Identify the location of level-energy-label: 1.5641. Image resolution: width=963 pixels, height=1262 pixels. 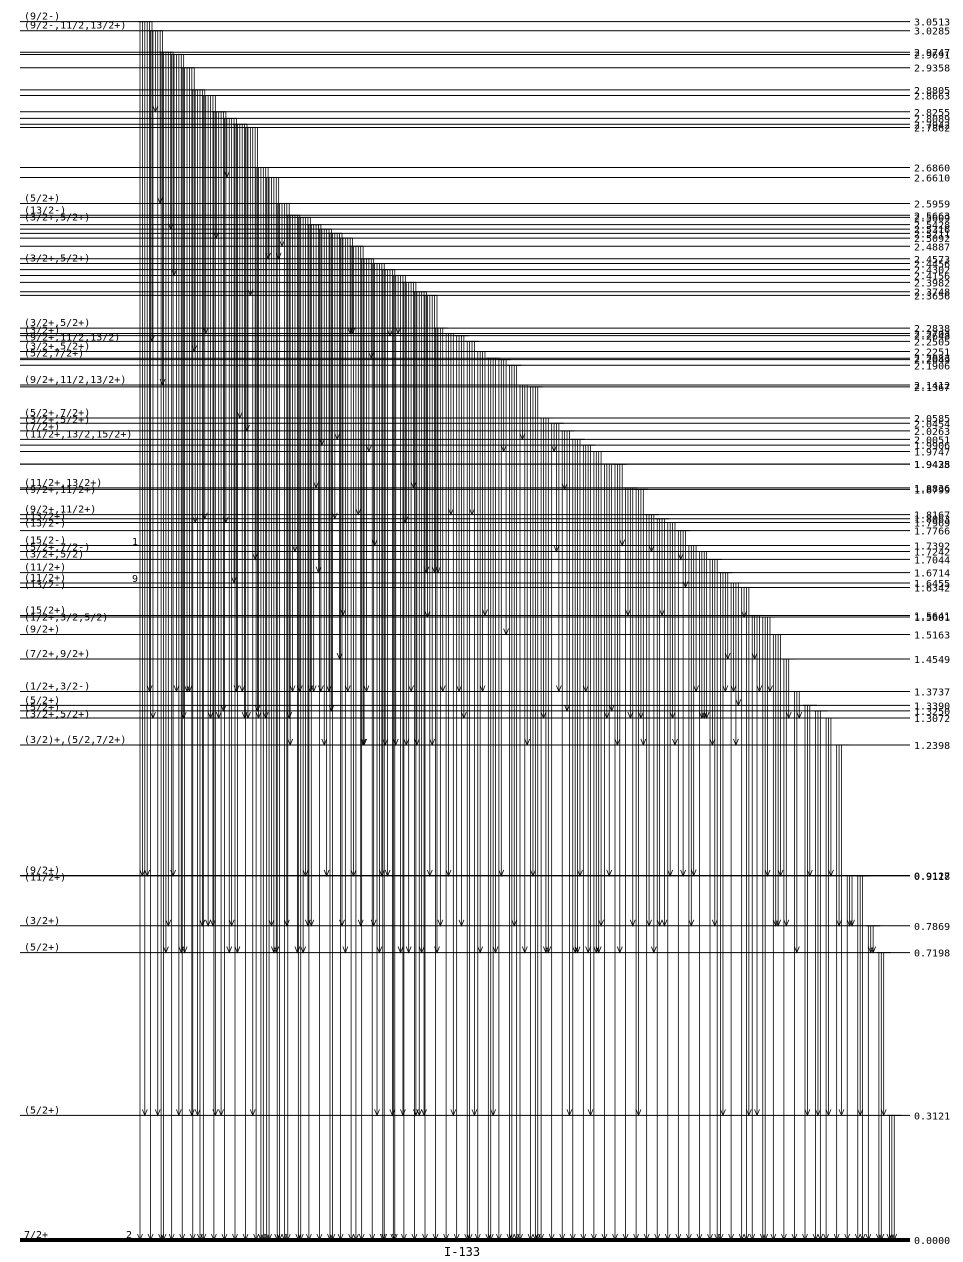
(932, 616).